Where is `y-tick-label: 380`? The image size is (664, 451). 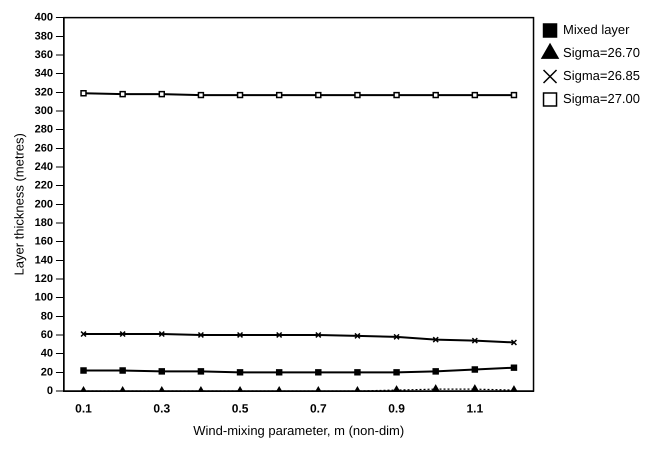
y-tick-label: 380 is located at coordinates (43, 36).